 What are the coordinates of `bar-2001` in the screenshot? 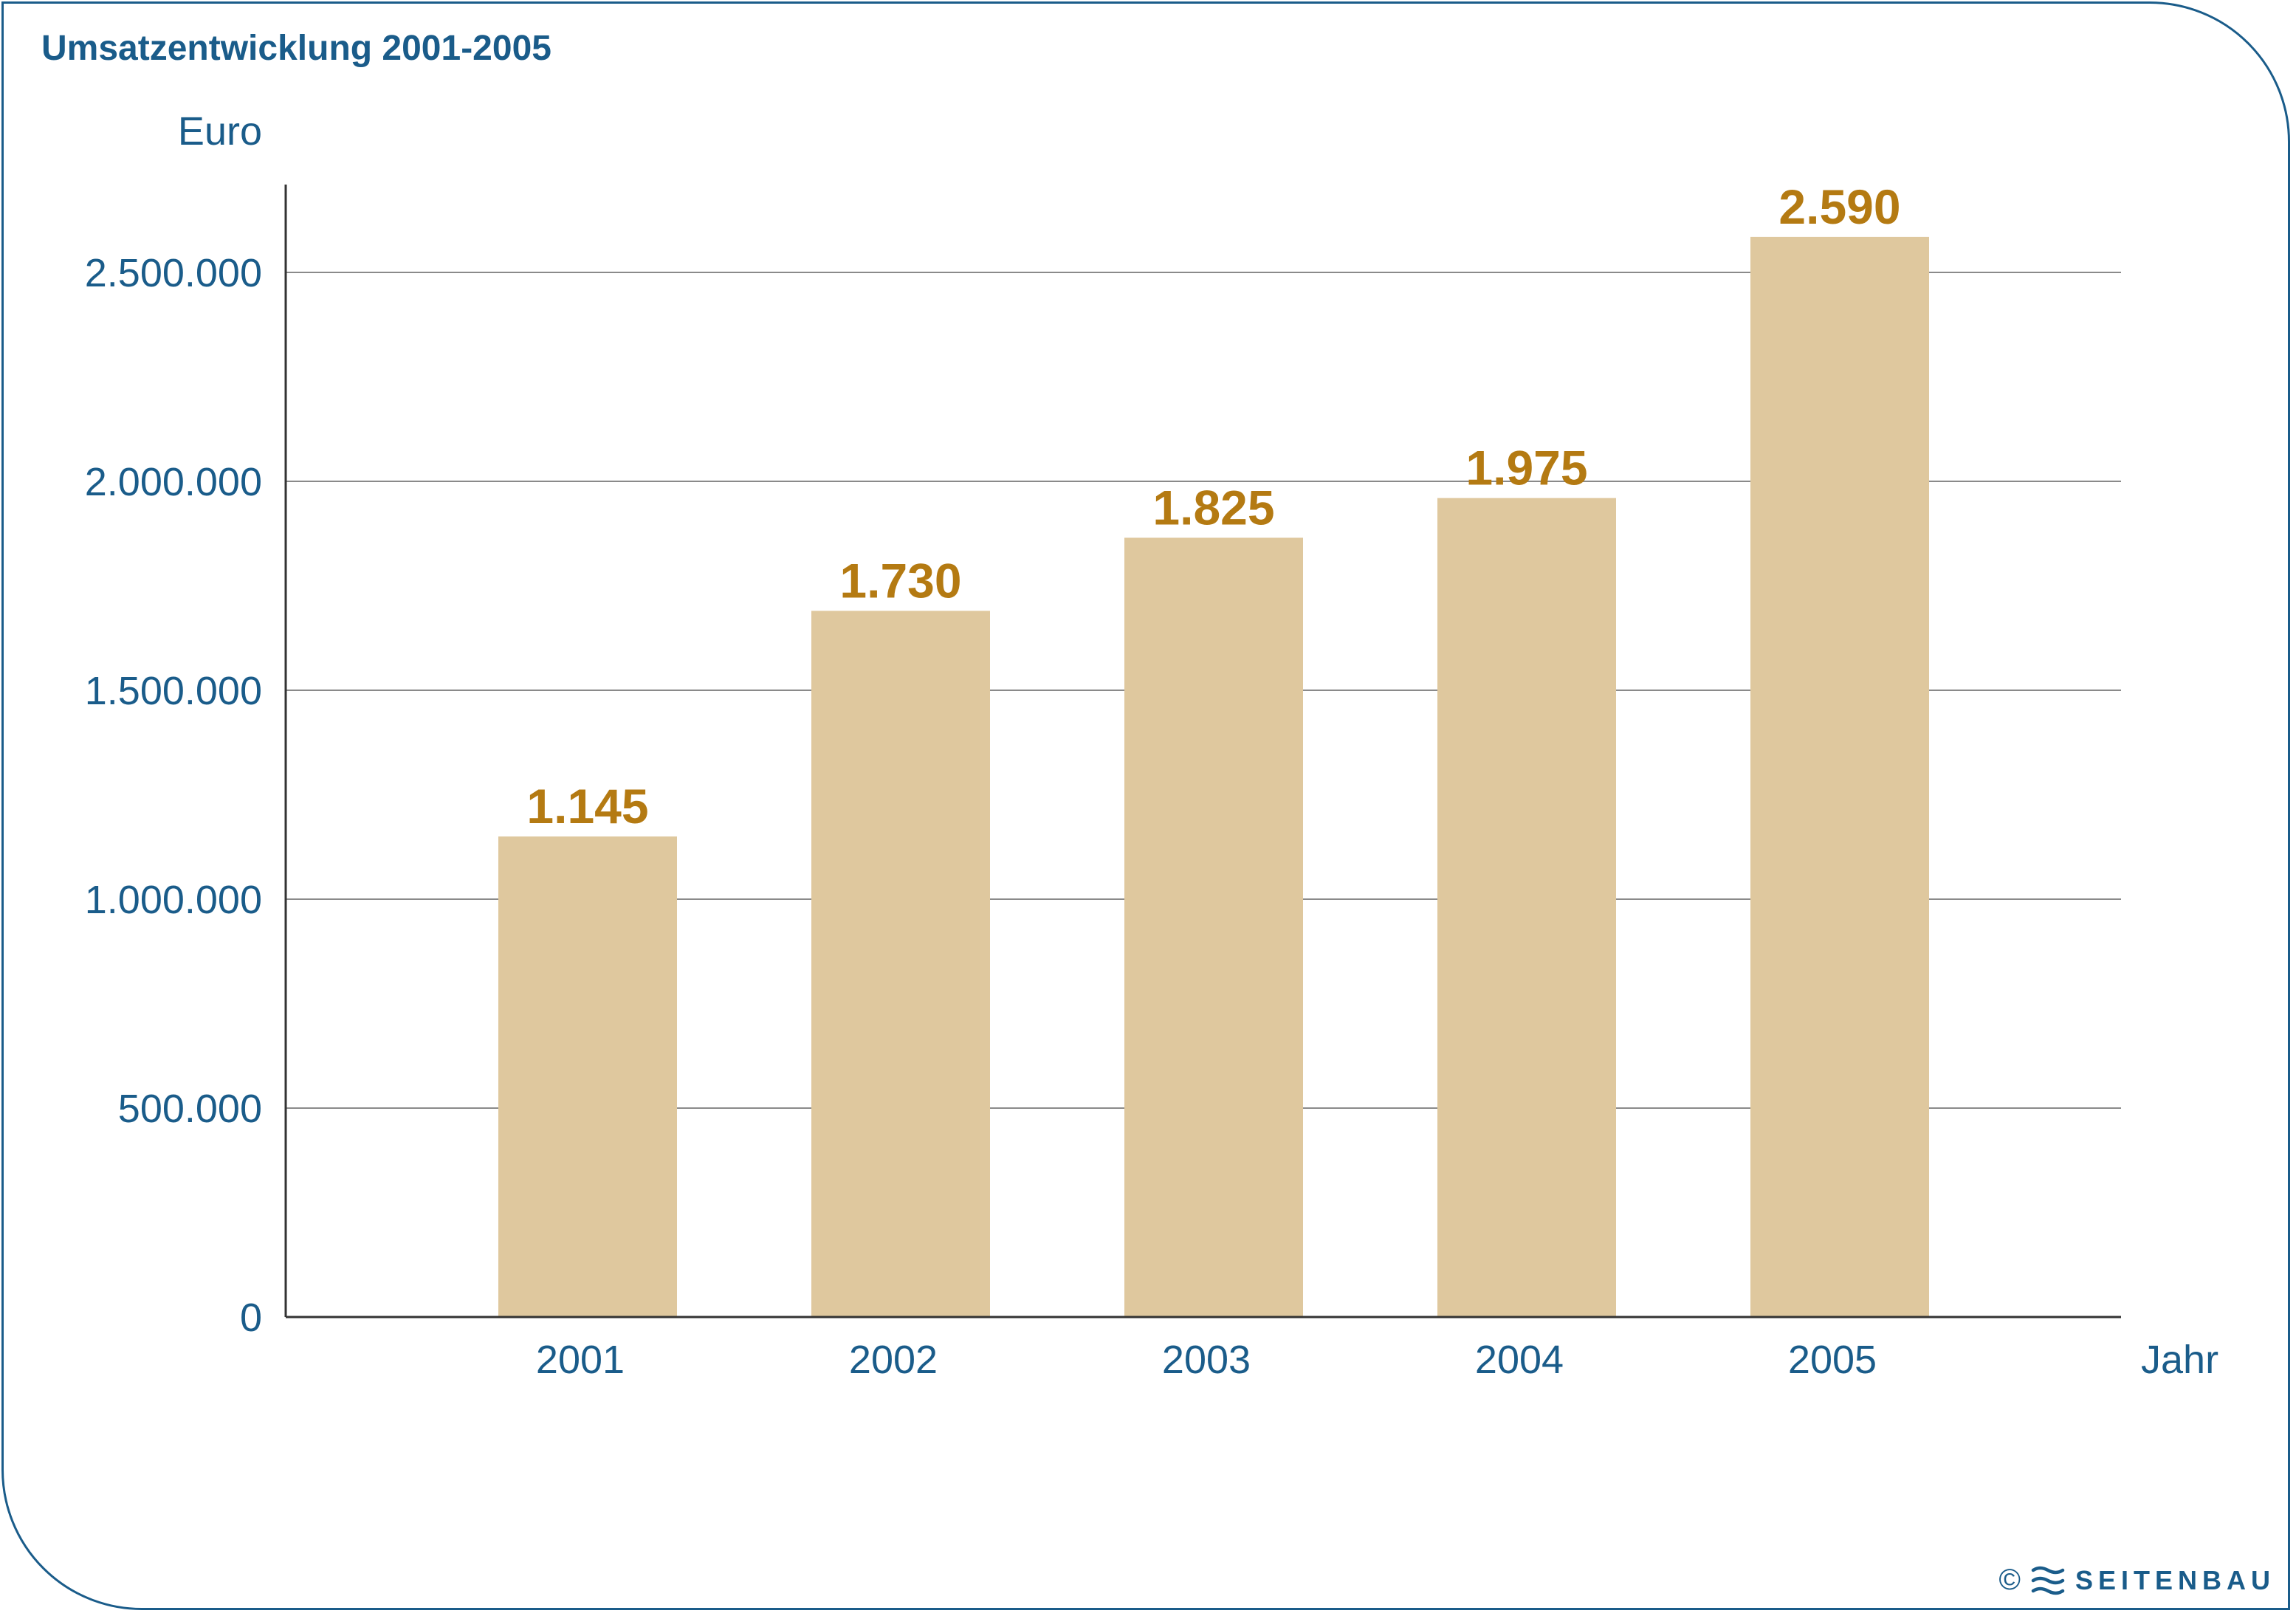 It's located at (588, 1076).